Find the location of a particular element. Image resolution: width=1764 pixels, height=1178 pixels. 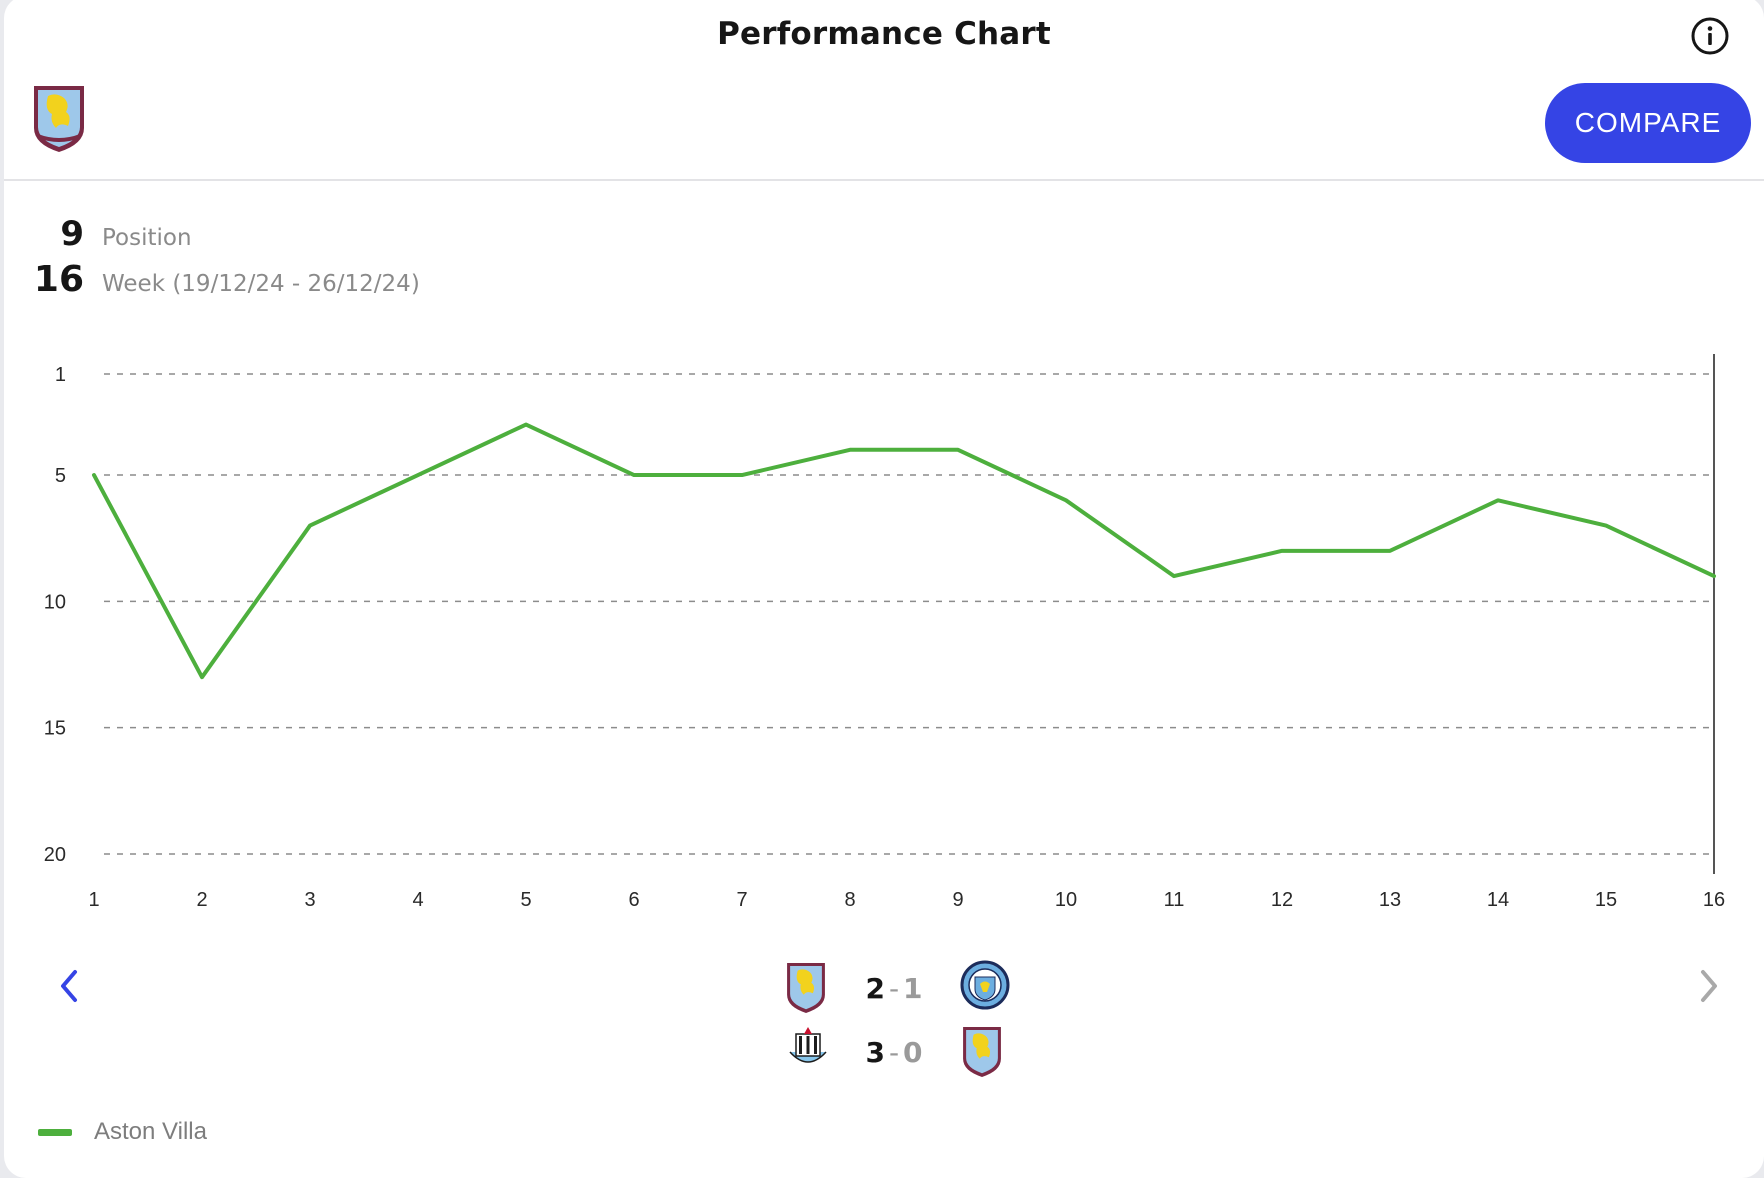

week-label: Week (19/12/24 - 26/12/24) is located at coordinates (261, 284).